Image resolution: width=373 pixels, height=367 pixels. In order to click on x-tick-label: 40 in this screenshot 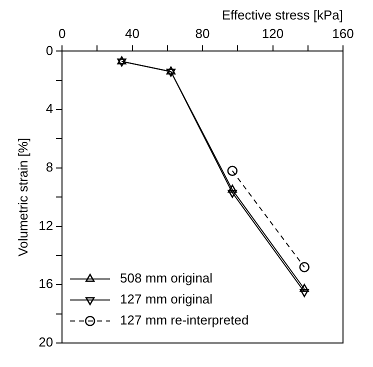, I will do `click(132, 33)`.